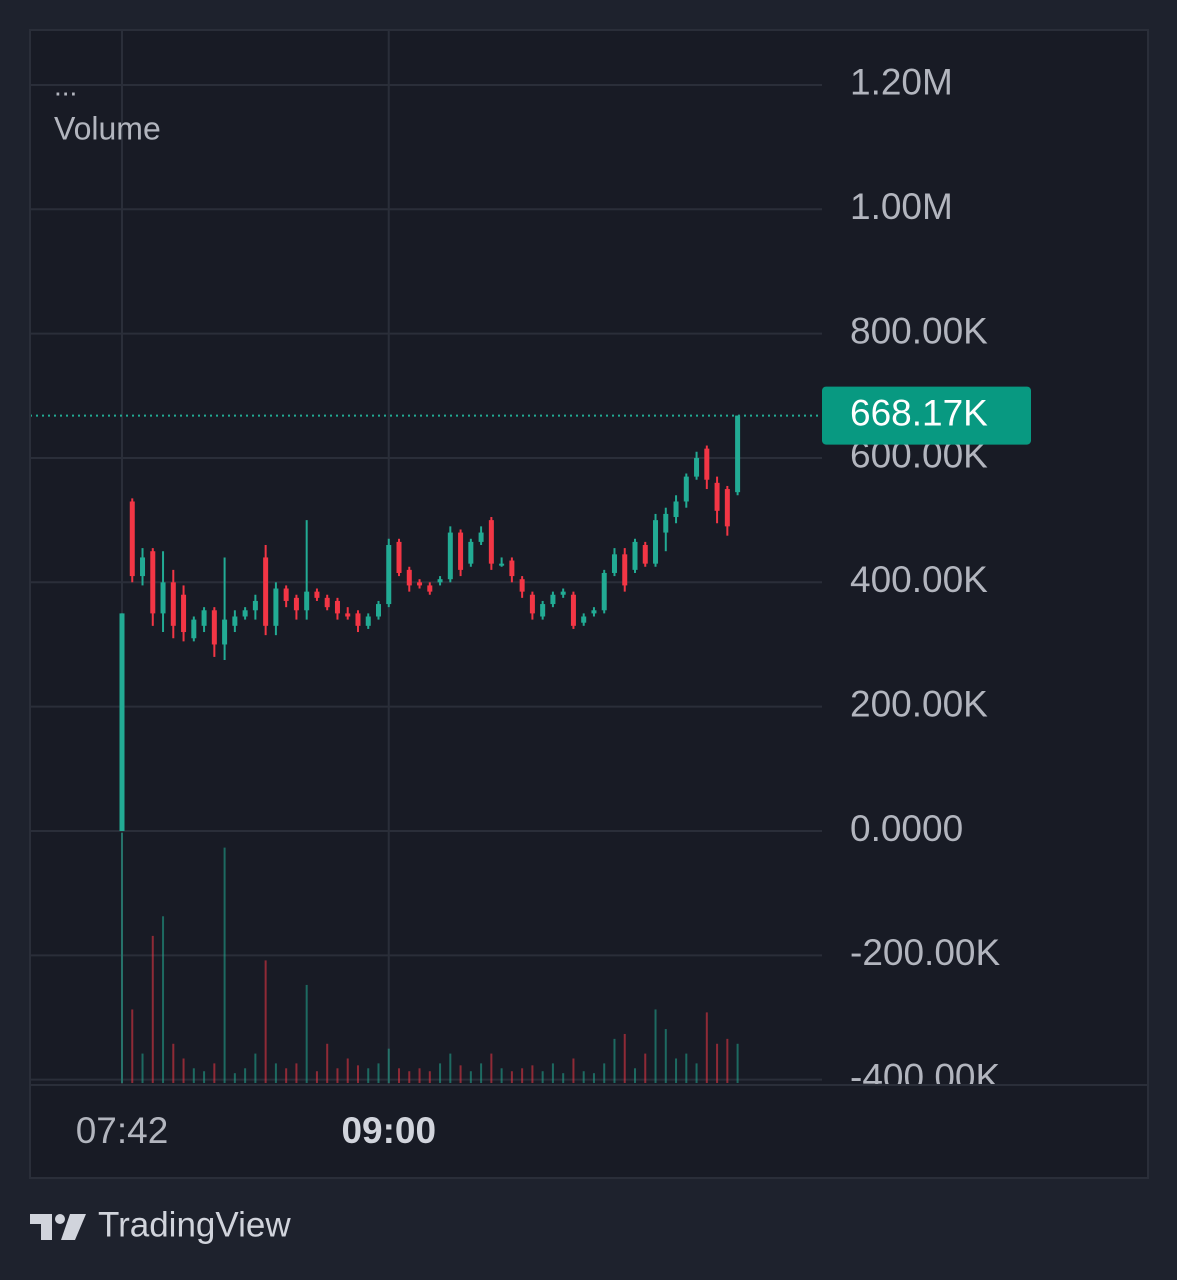  Describe the element at coordinates (925, 952) in the screenshot. I see `y-tick-label: -200.00K` at that location.